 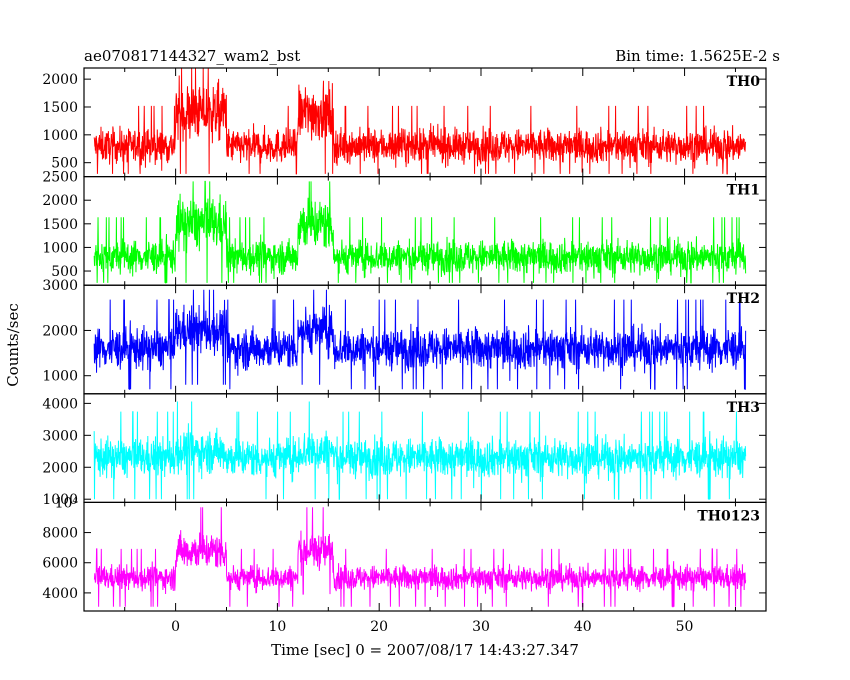 What do you see at coordinates (60, 178) in the screenshot?
I see `y-top-label: 2500` at bounding box center [60, 178].